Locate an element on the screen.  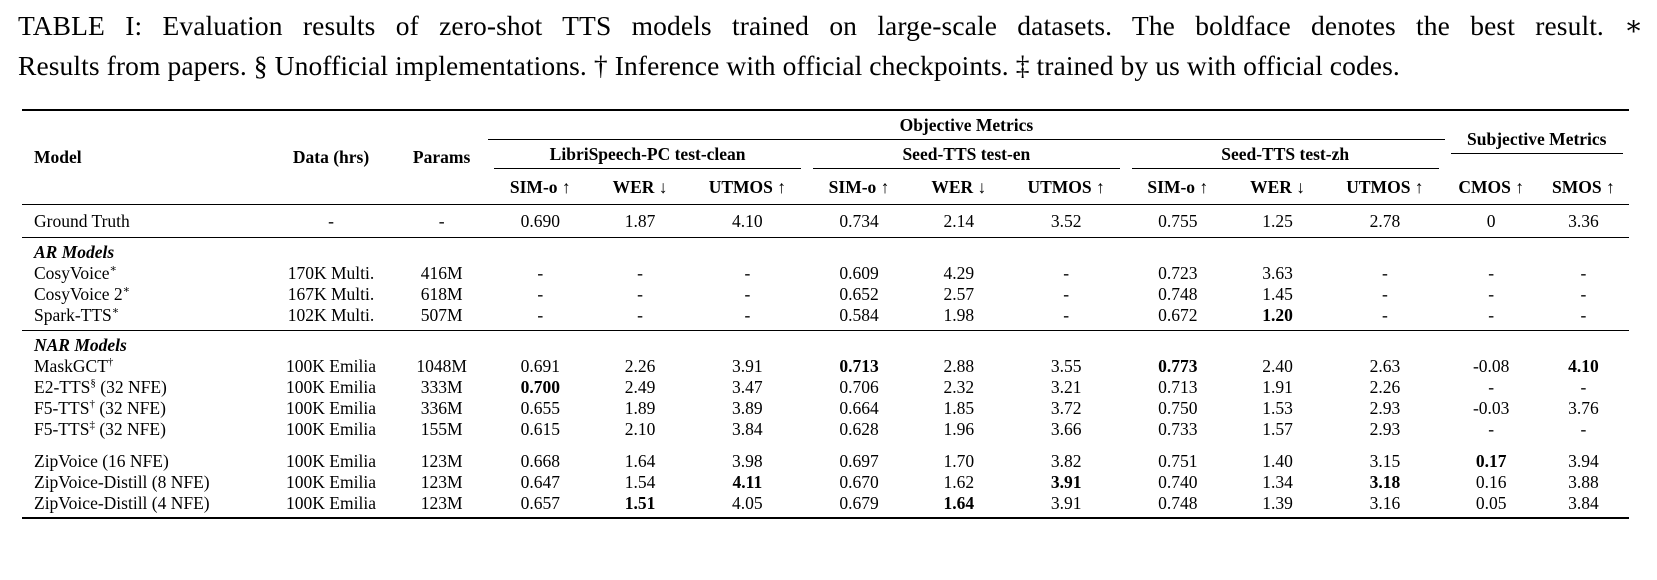
model-name: CosyVoice is located at coordinates (72, 272).